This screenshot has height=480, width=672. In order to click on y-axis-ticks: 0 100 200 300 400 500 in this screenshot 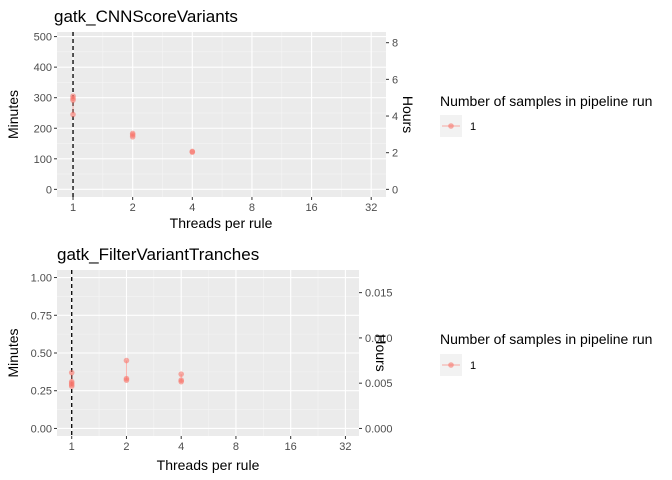, I will do `click(45, 114)`.